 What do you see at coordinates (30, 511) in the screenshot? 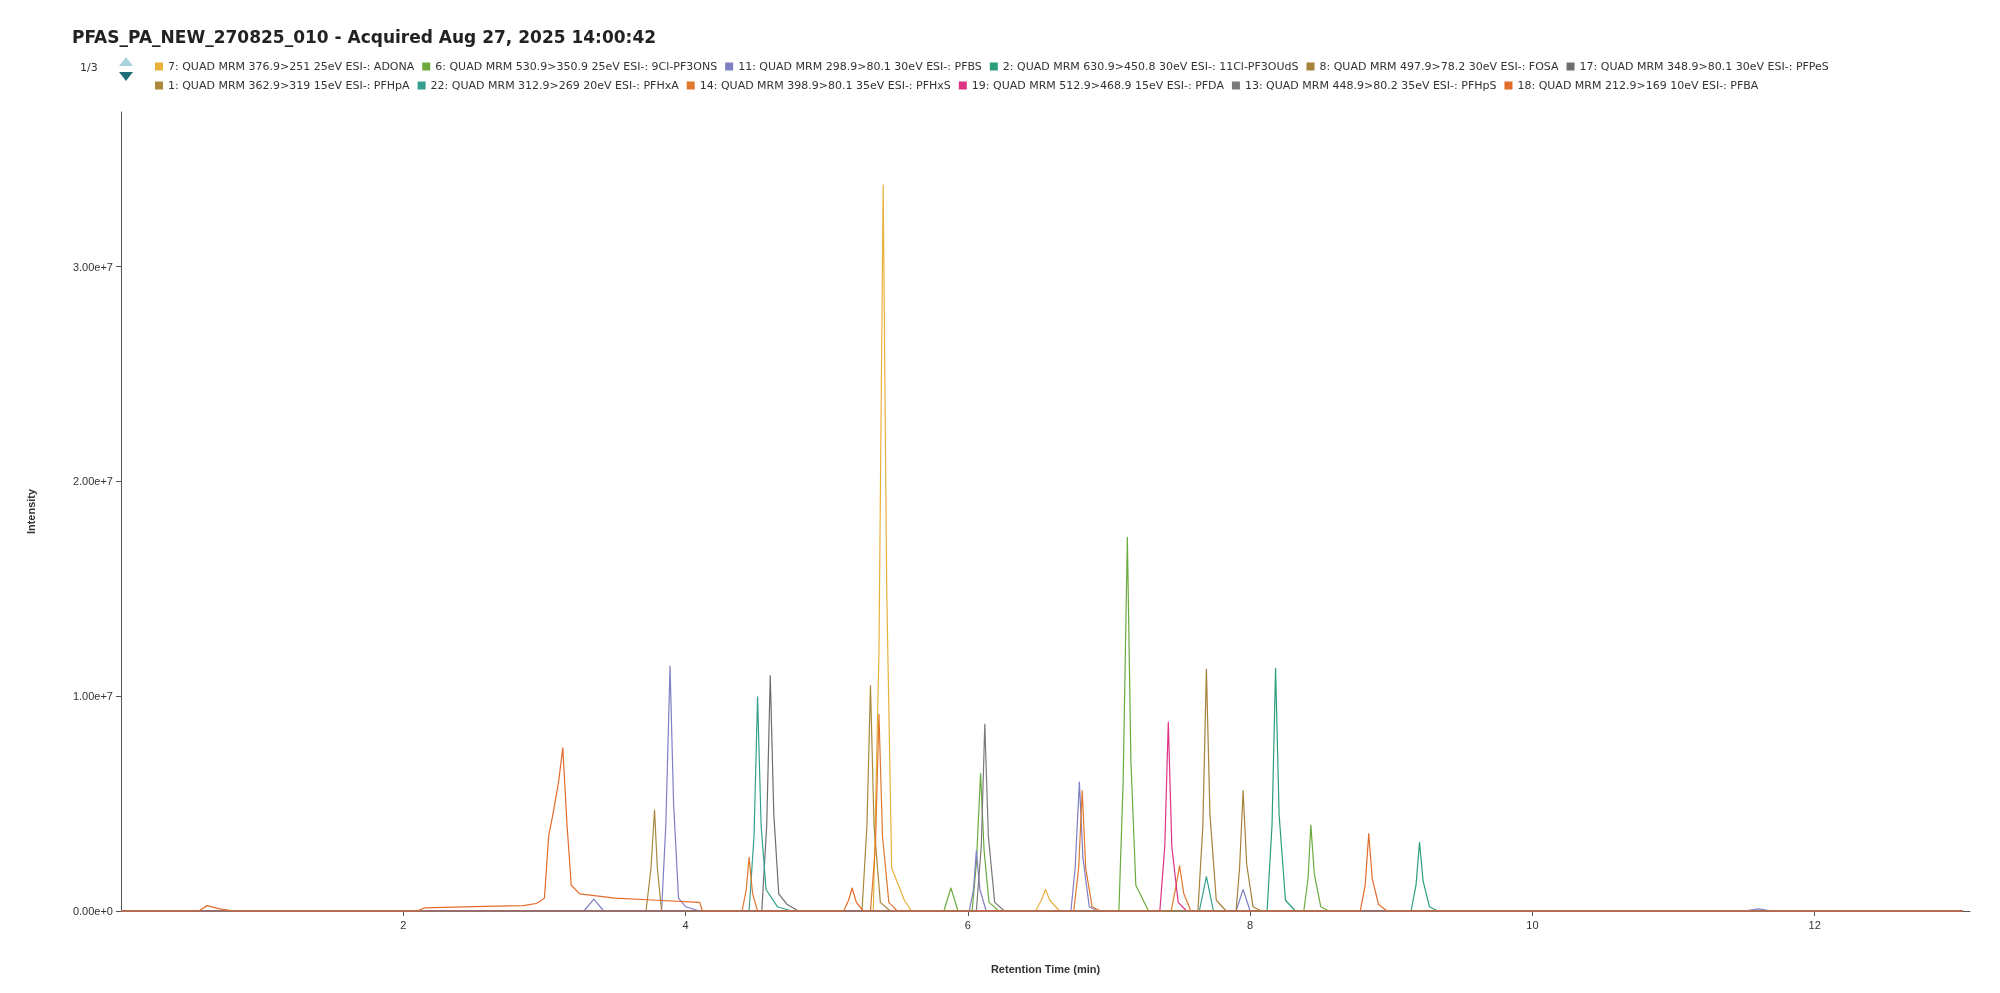
I see `y-axis-title: Intensity` at bounding box center [30, 511].